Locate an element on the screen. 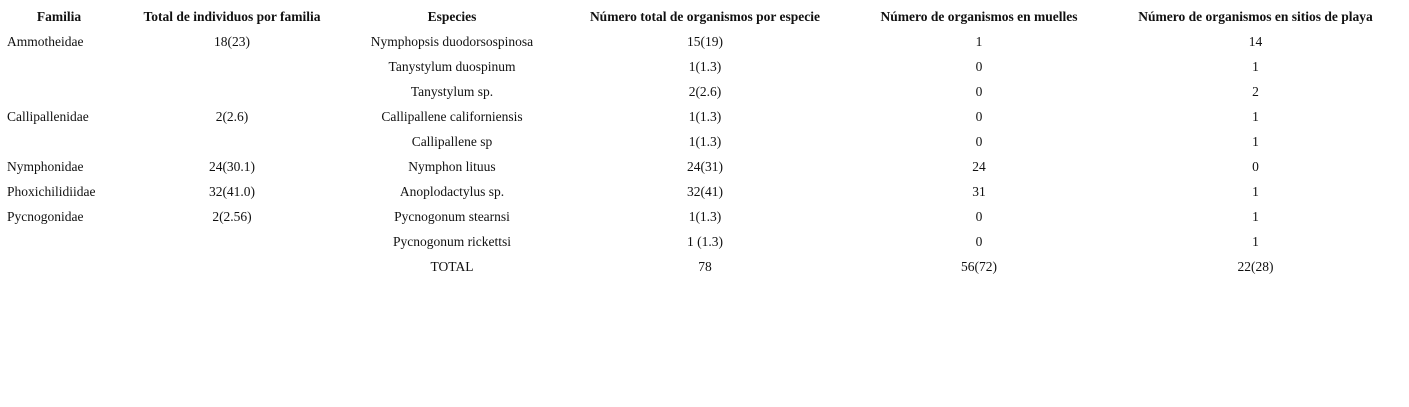 Image resolution: width=1409 pixels, height=407 pixels. table-cell: 2(2.56) is located at coordinates (232, 216).